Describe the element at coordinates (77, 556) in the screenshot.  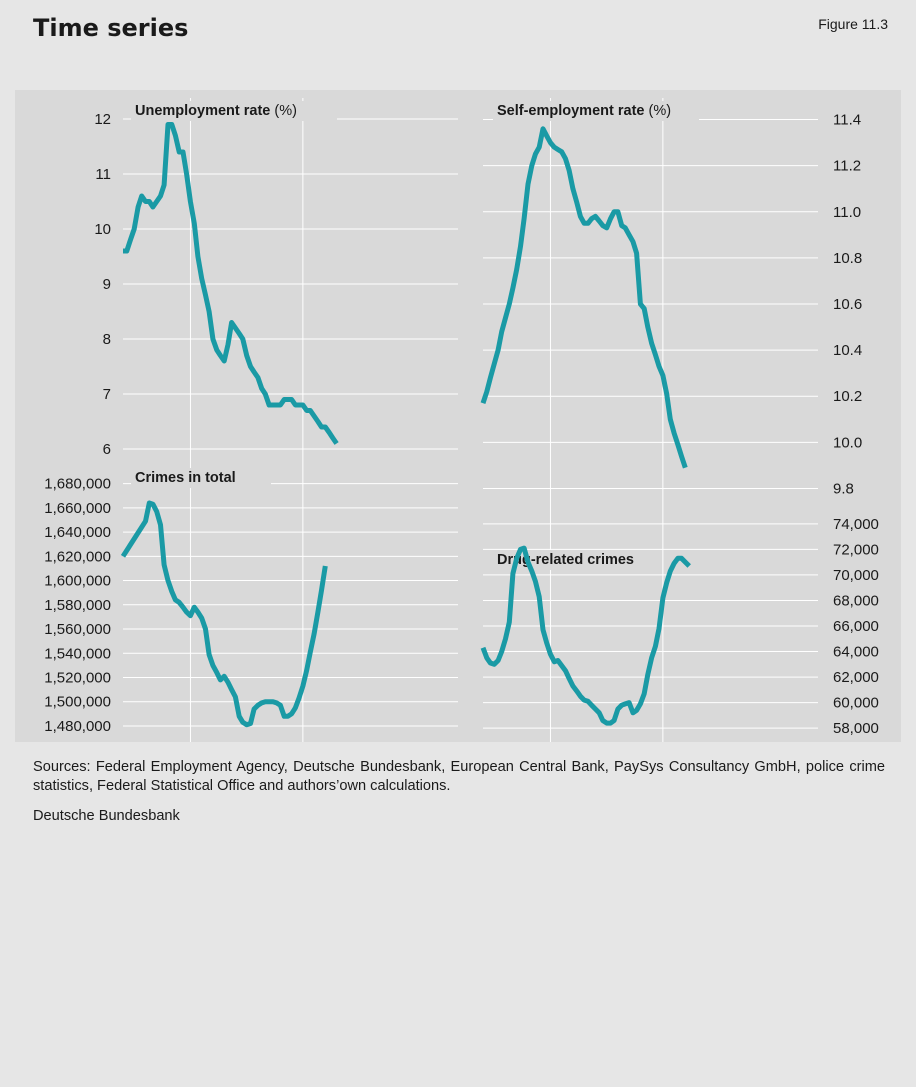
I see `crimes-tick-label: 1,620,000` at that location.